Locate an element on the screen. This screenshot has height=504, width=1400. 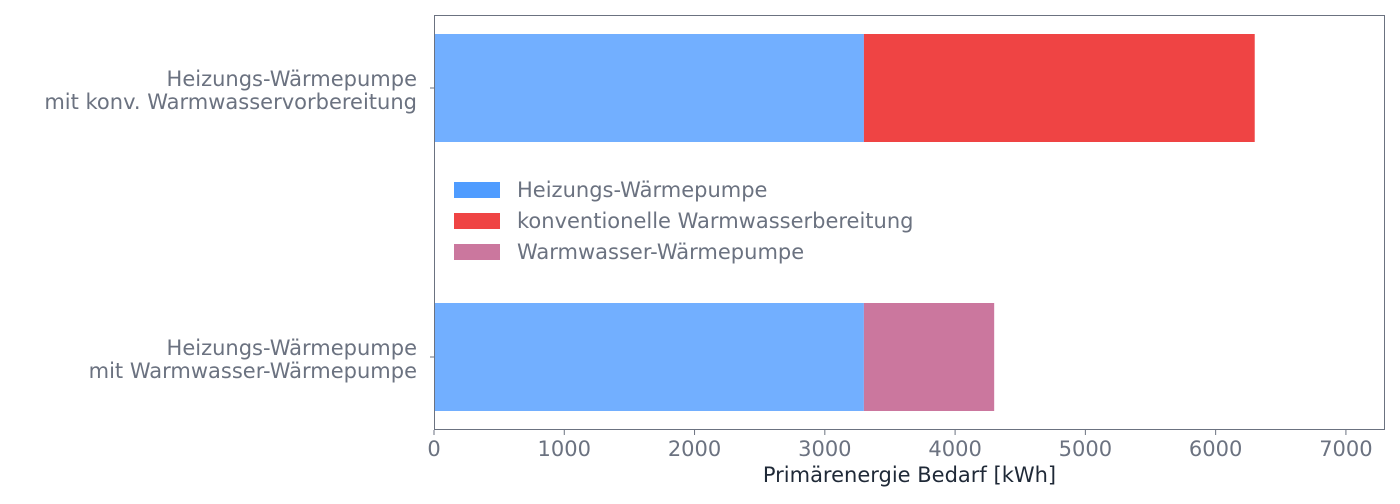
x-tick-label: 0 is located at coordinates (433, 449).